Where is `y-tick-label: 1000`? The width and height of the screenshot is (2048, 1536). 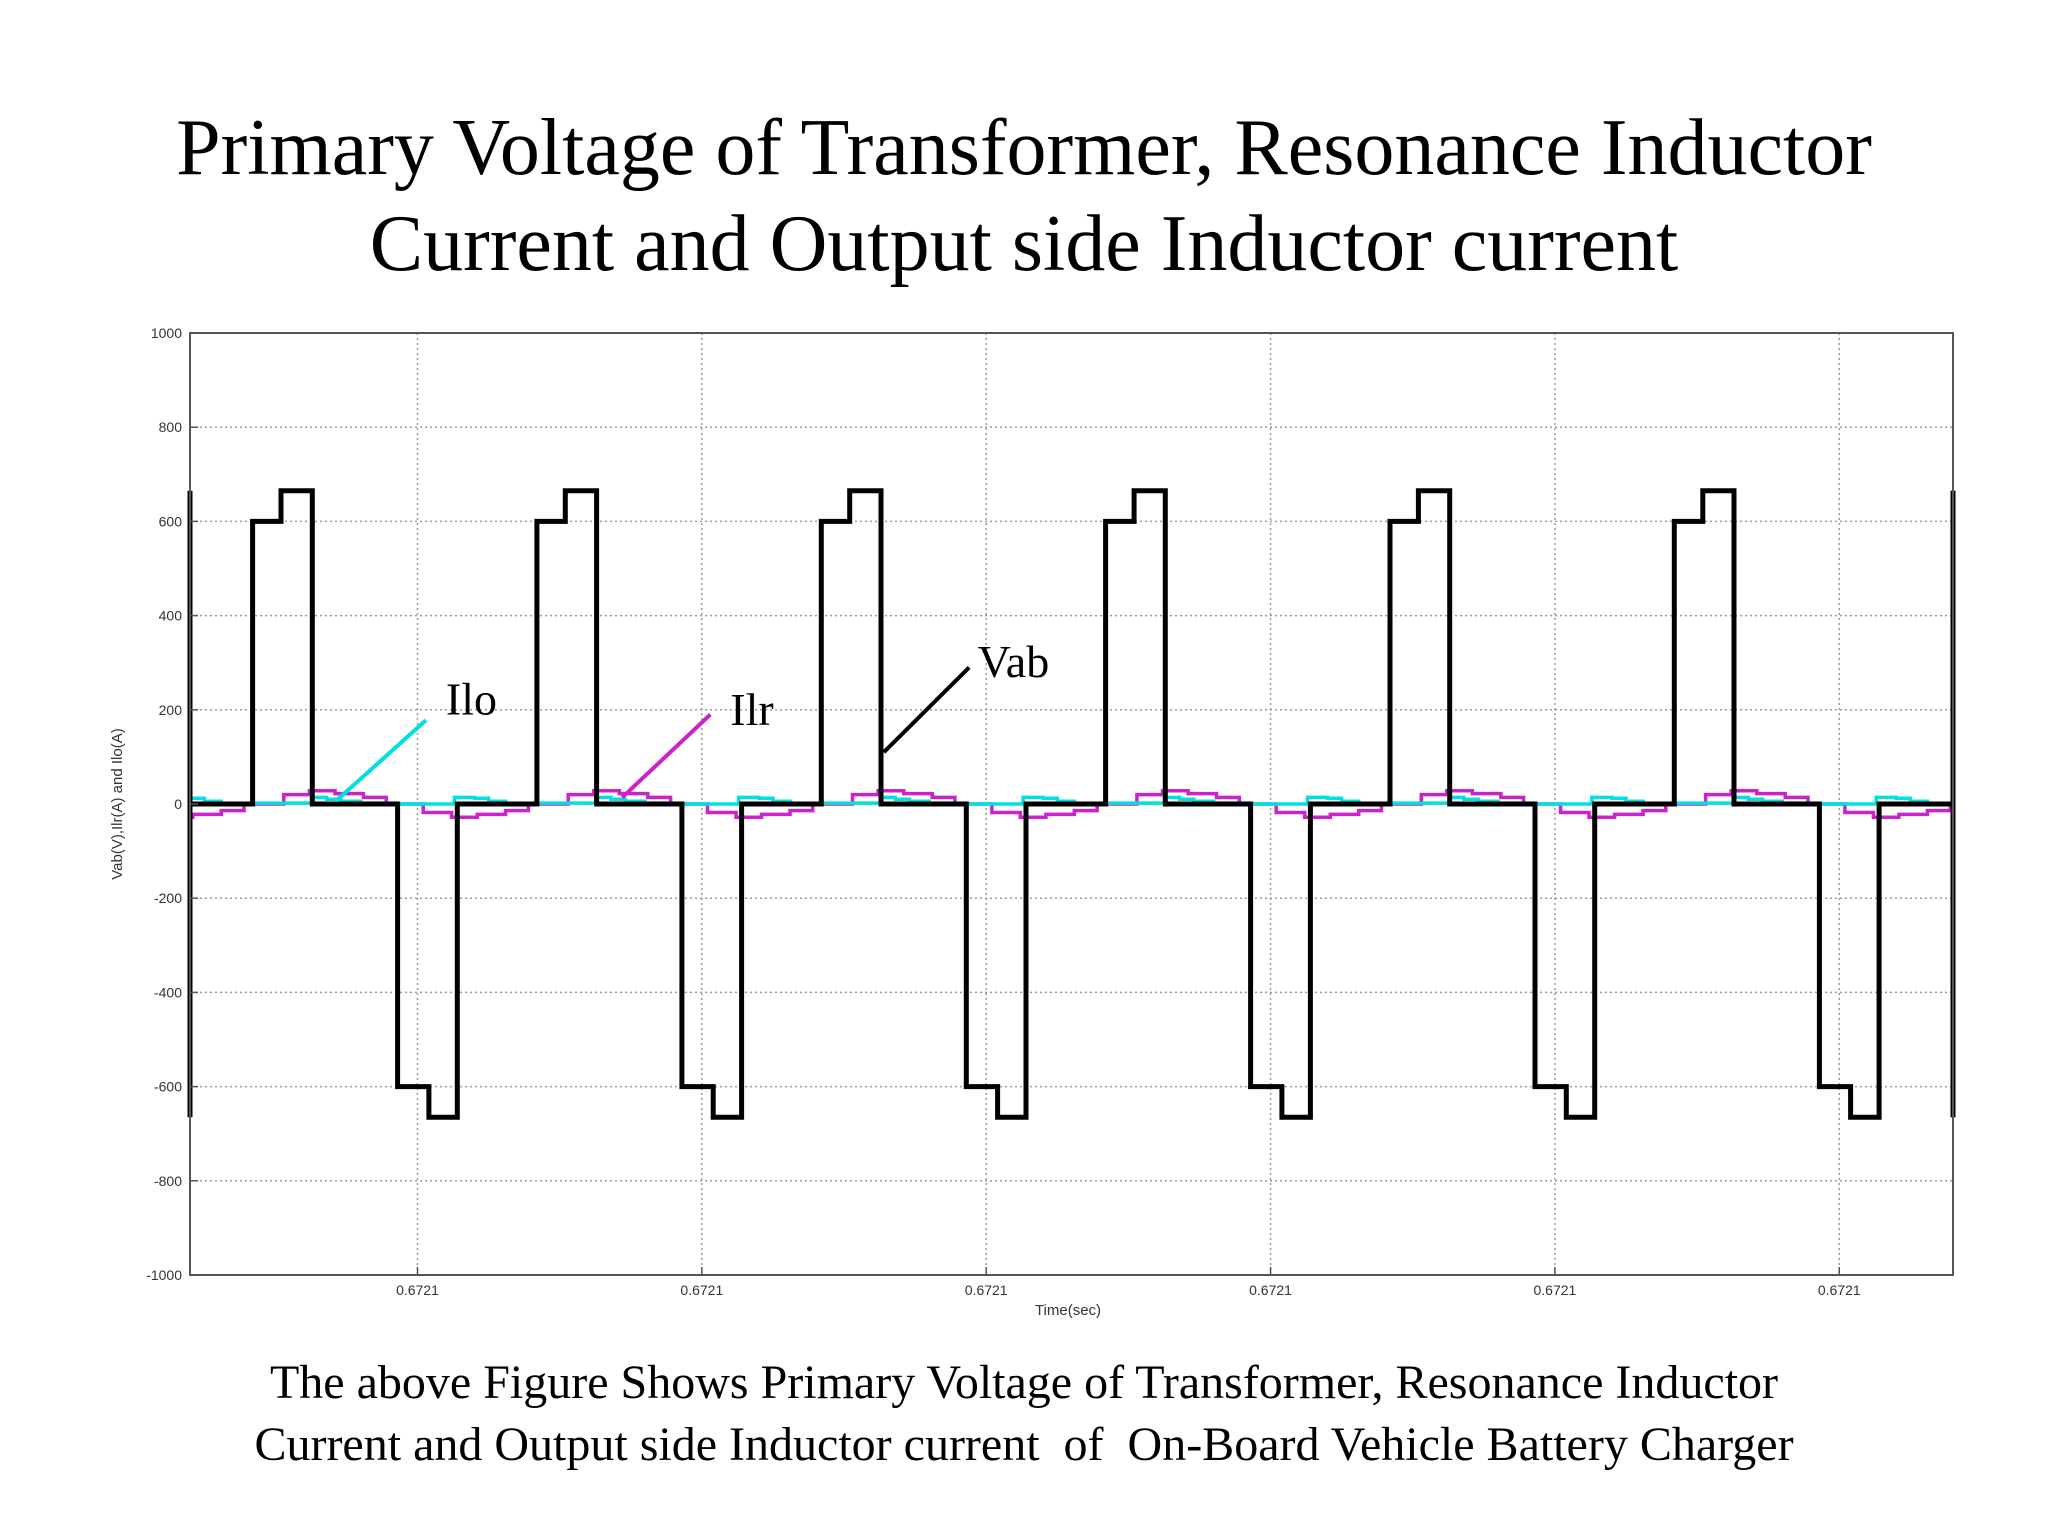 y-tick-label: 1000 is located at coordinates (166, 333).